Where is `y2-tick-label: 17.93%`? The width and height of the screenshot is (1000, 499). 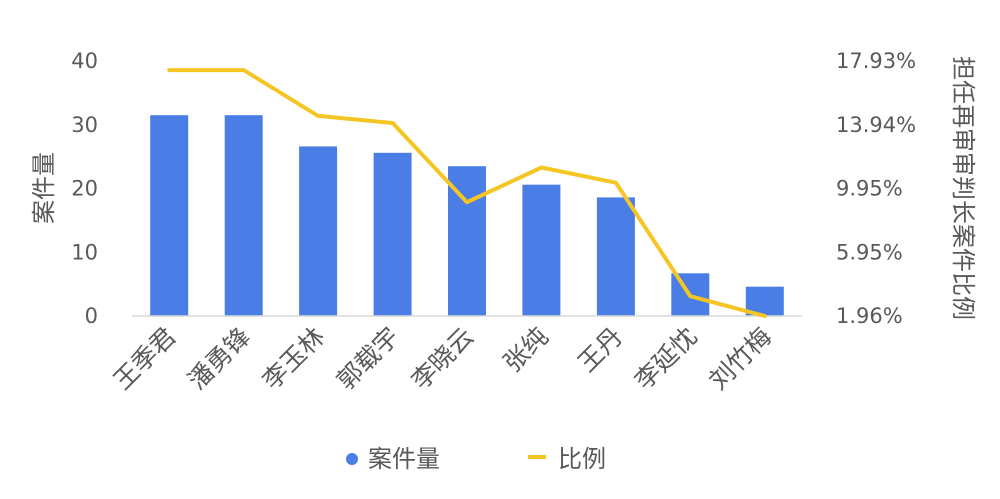
y2-tick-label: 17.93% is located at coordinates (876, 61).